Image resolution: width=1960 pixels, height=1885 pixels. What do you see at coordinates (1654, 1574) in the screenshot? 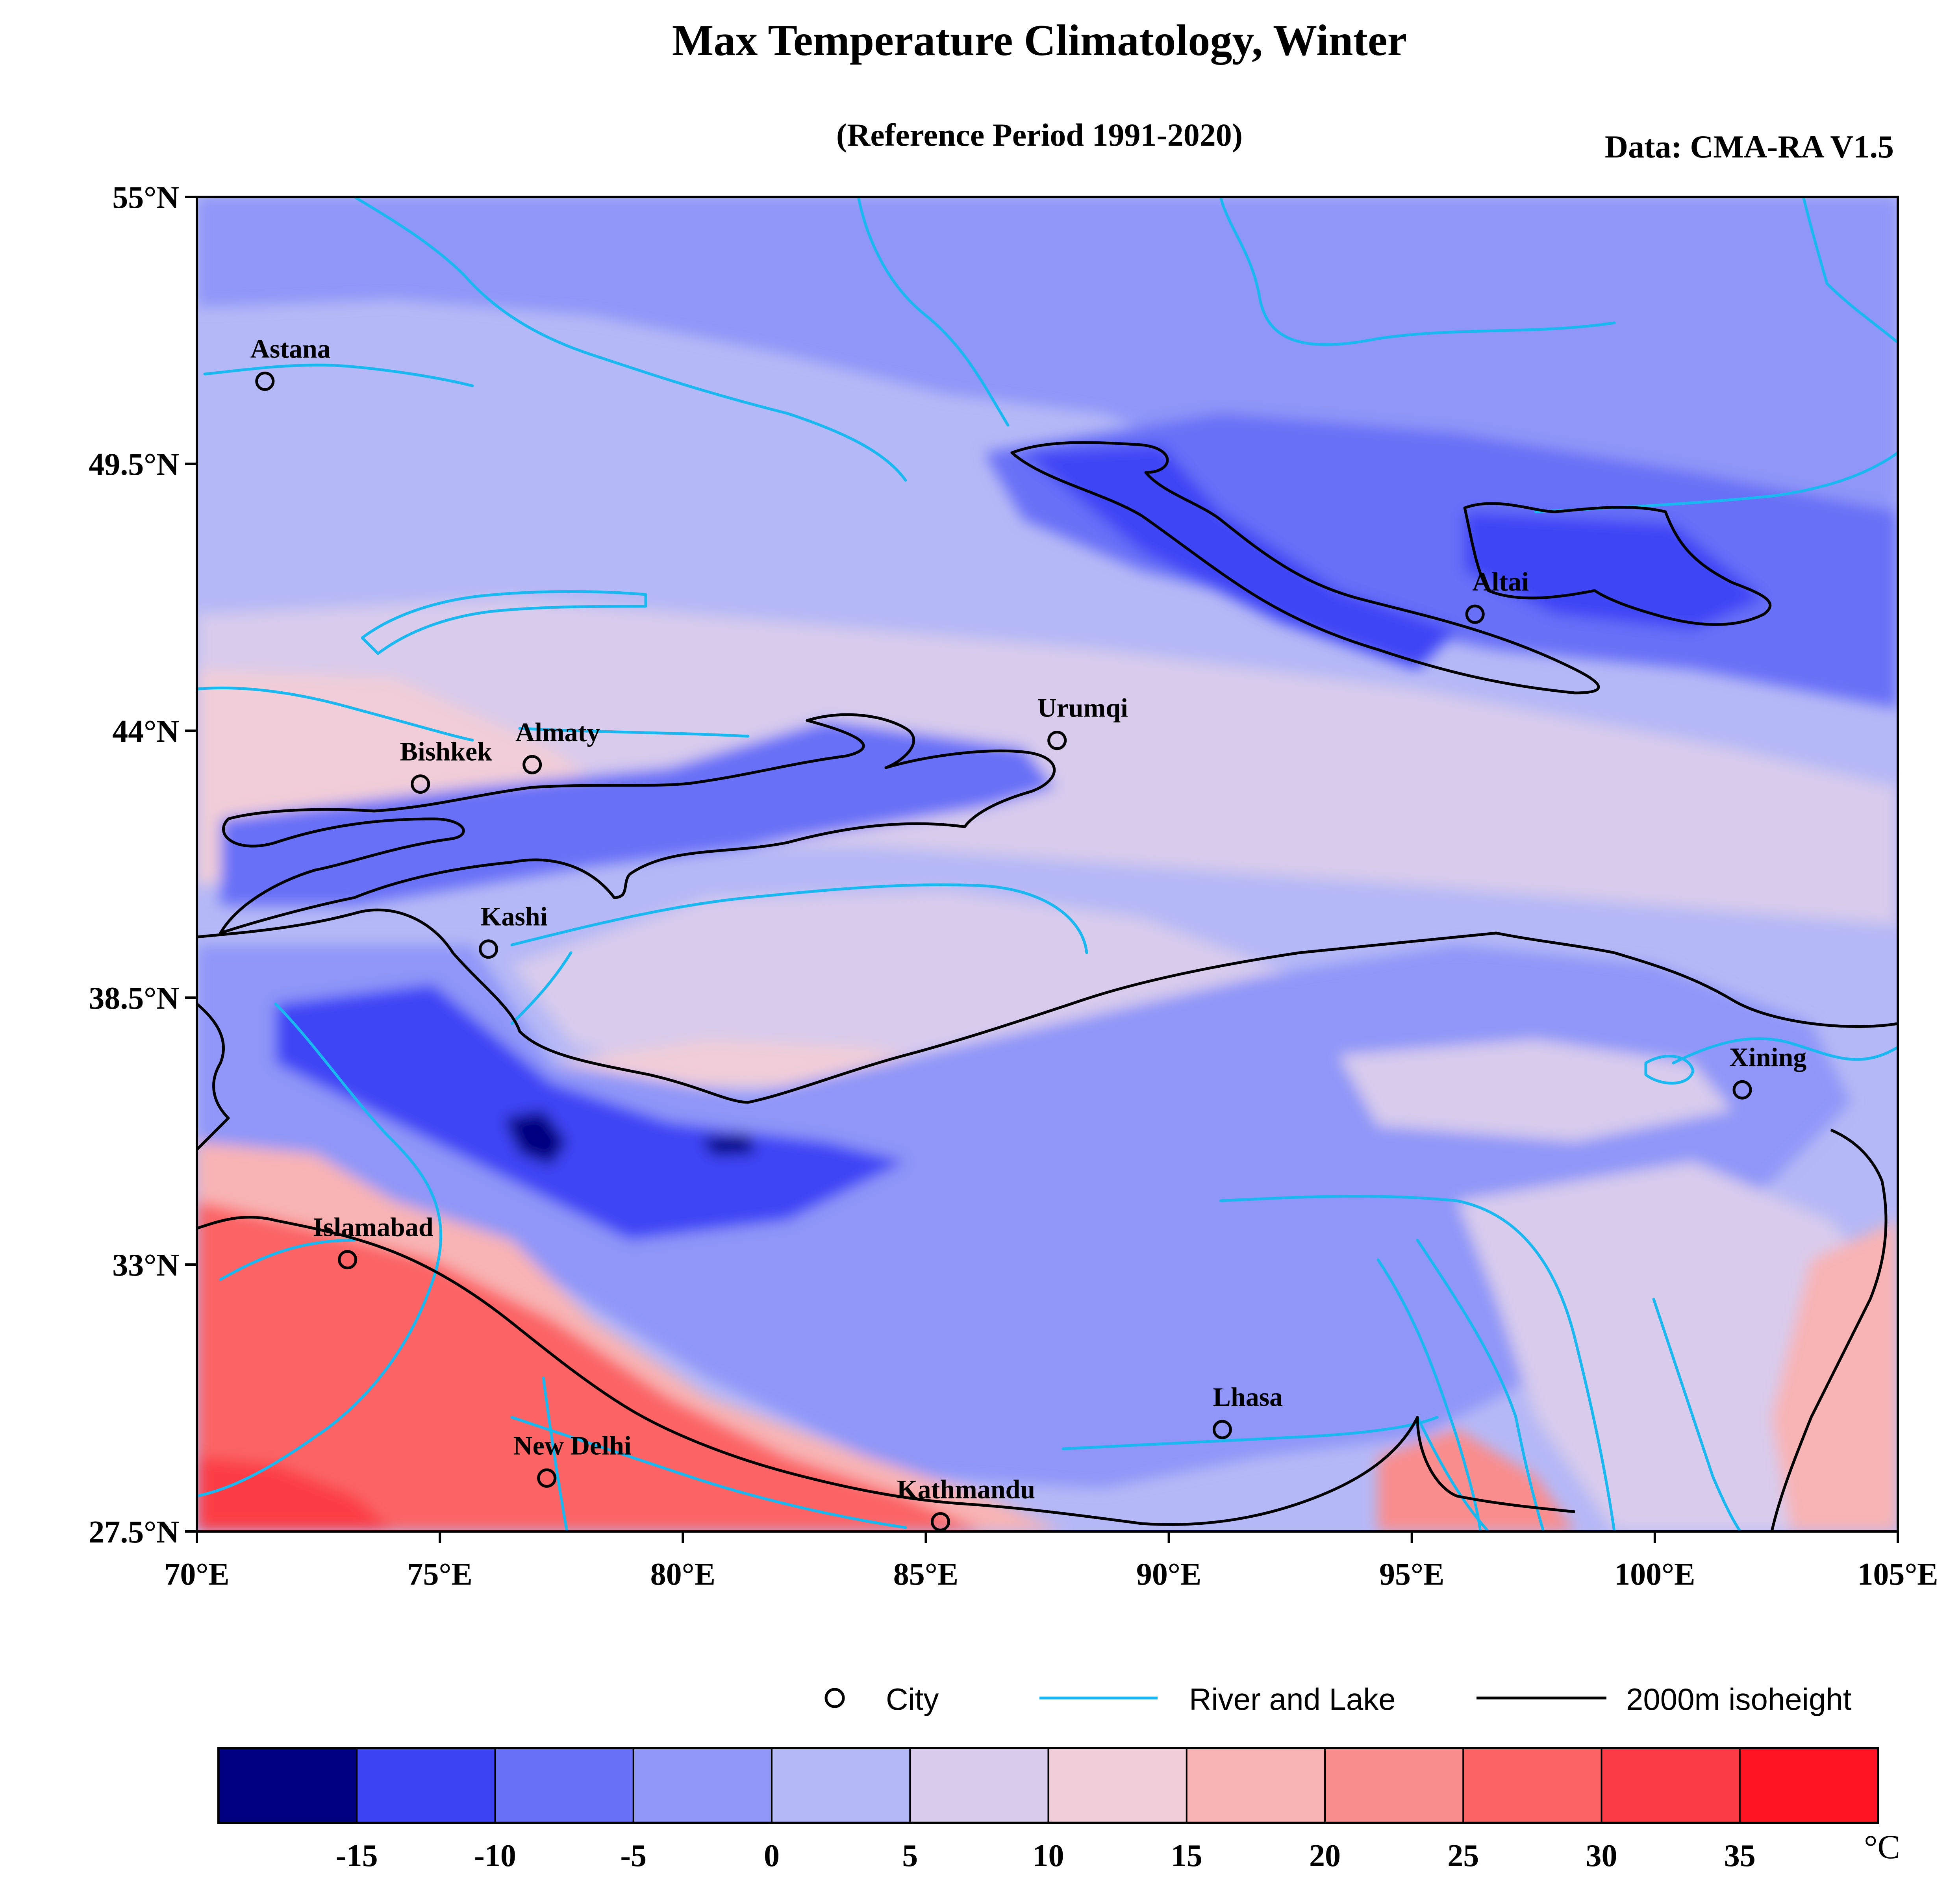
I see `lon-tick-label: 100°E` at bounding box center [1654, 1574].